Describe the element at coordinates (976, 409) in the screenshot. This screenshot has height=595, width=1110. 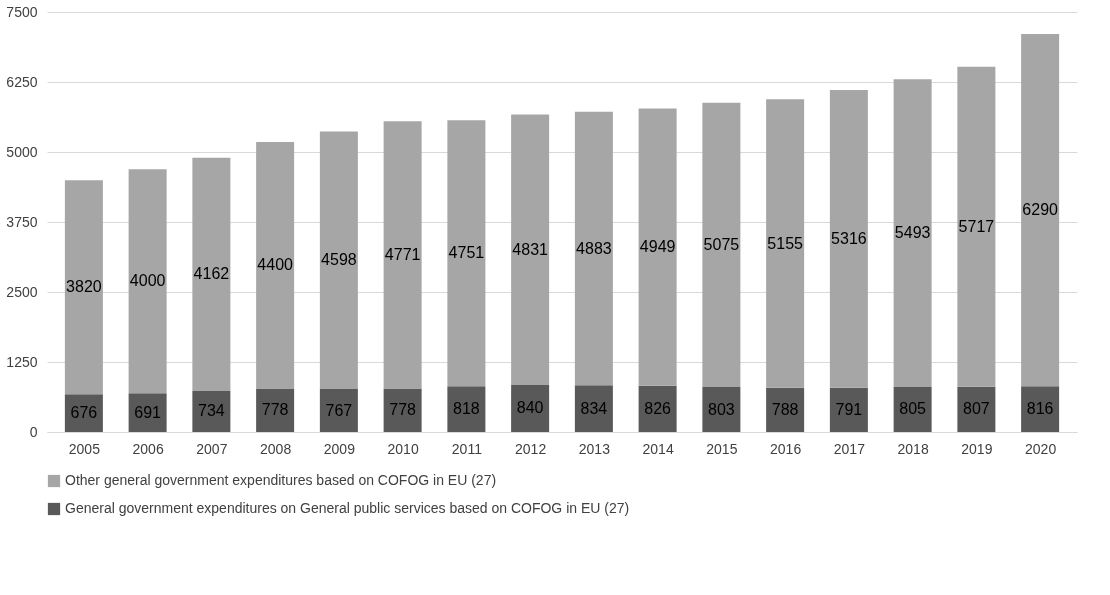
I see `data-label: 807` at that location.